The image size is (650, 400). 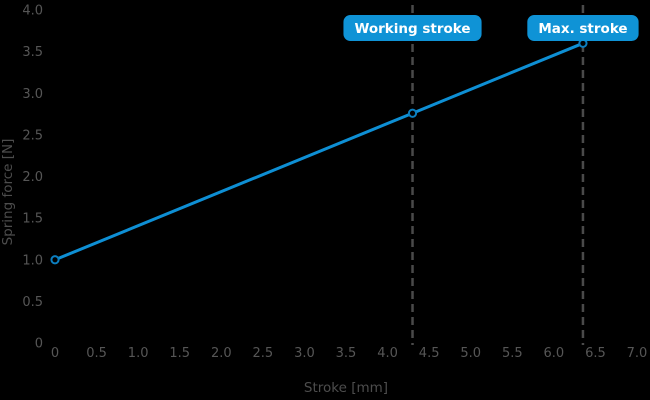 What do you see at coordinates (32, 135) in the screenshot?
I see `y-tick-label-2-5: 2.5` at bounding box center [32, 135].